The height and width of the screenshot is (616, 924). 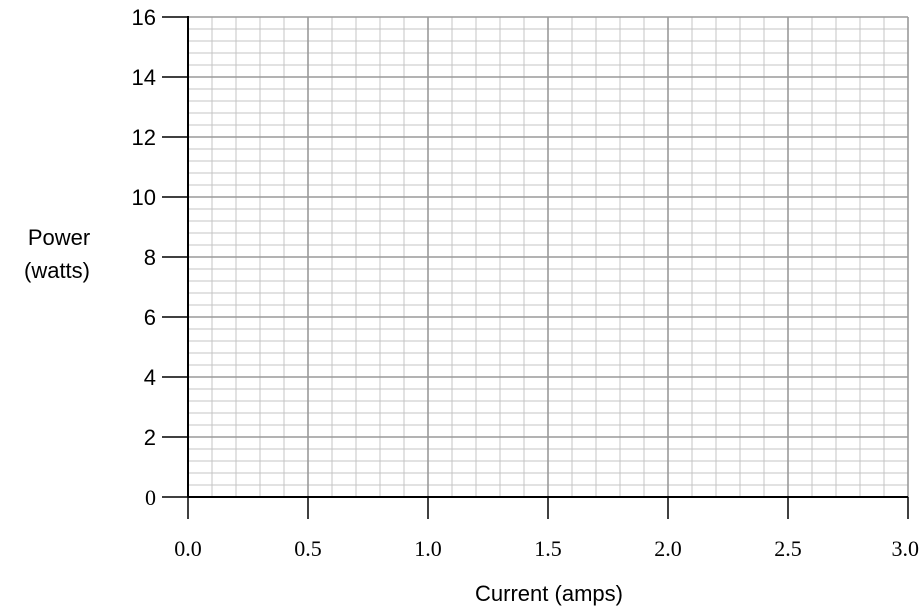 I want to click on y-tick-label: 2, so click(x=150, y=437).